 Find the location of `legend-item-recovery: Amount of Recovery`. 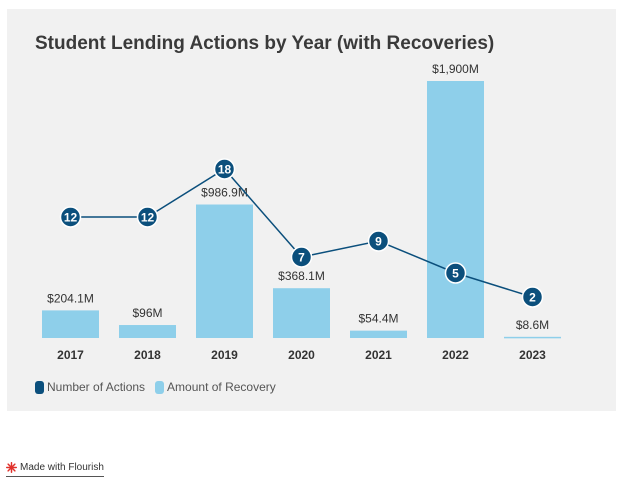

legend-item-recovery: Amount of Recovery is located at coordinates (215, 387).